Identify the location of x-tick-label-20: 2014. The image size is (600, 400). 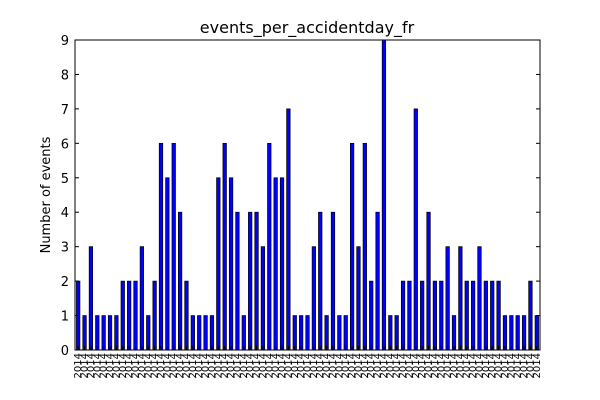
(206, 365).